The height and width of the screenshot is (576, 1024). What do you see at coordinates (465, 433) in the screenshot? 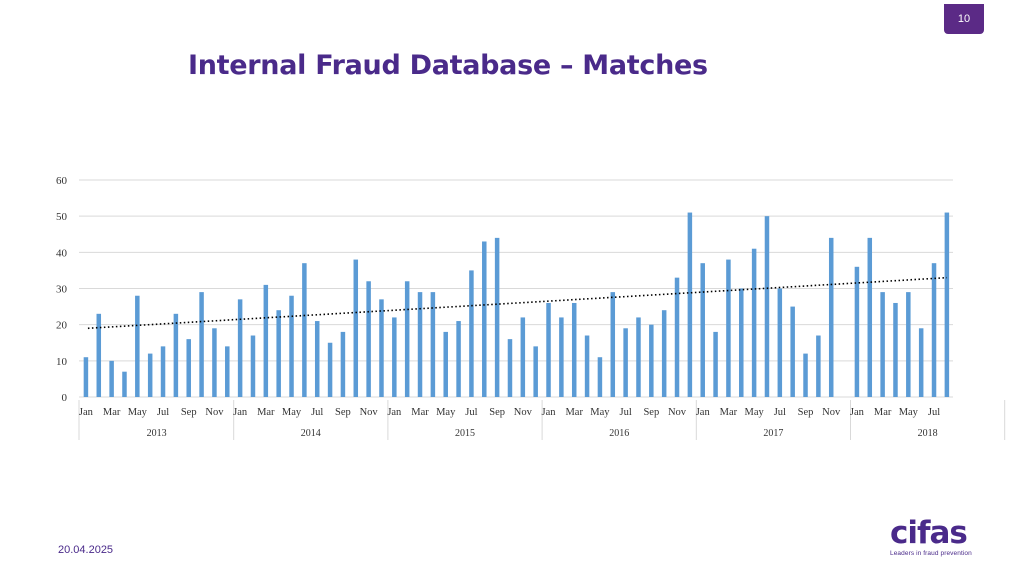
I see `year-group-label: 2015` at bounding box center [465, 433].